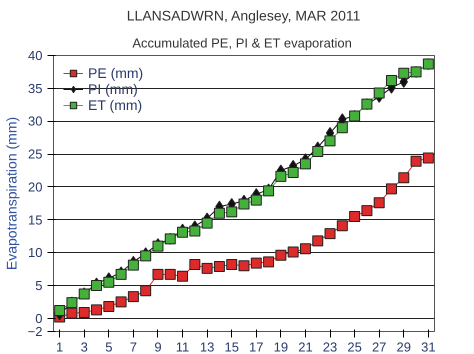 Image resolution: width=474 pixels, height=354 pixels. I want to click on x-tick-label: 31, so click(428, 347).